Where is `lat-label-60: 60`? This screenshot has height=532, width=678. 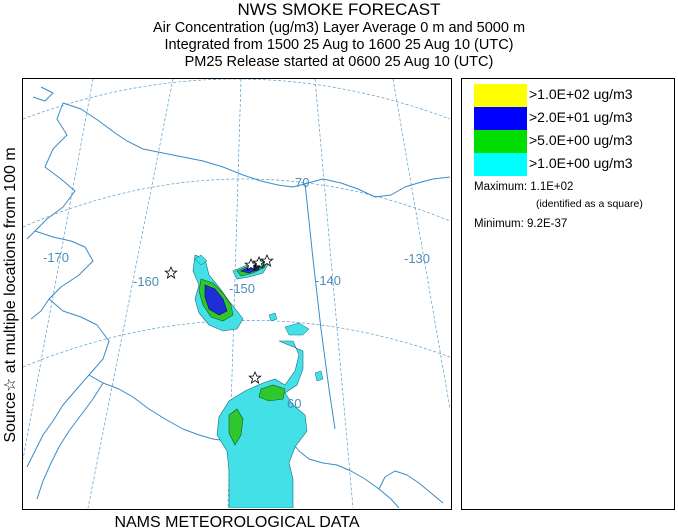 lat-label-60: 60 is located at coordinates (294, 403).